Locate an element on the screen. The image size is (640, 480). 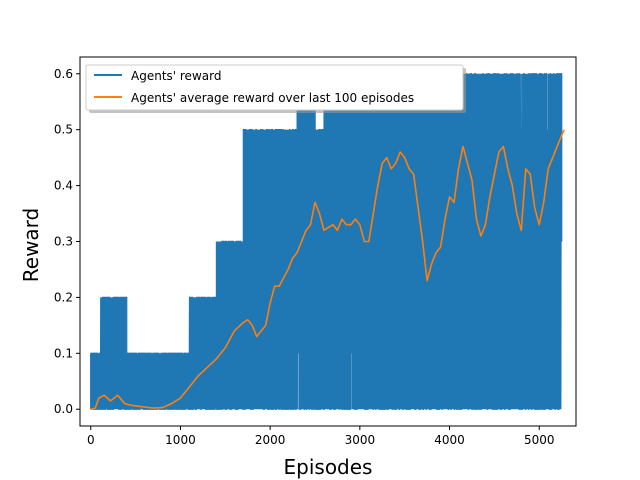
y-tick-label: 0.5 is located at coordinates (63, 130).